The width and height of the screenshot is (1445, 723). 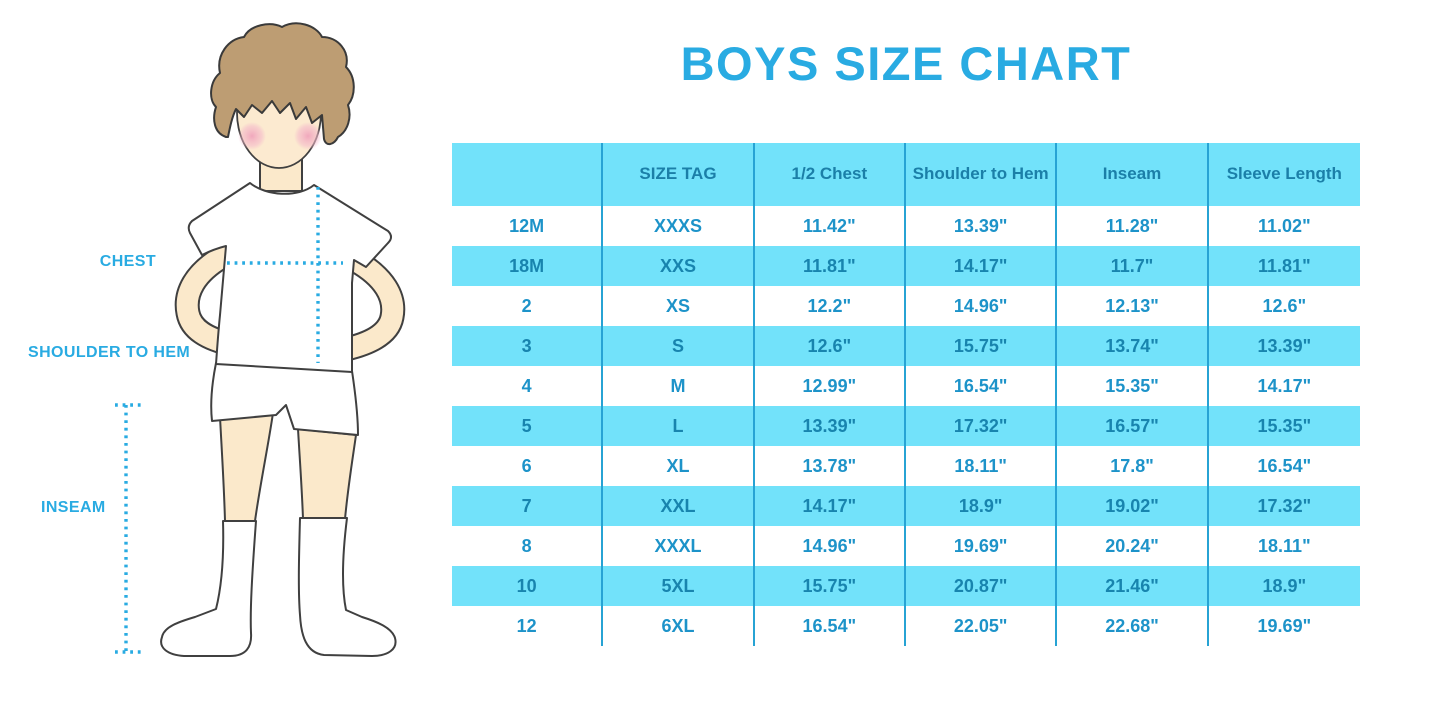 I want to click on table-cell: 11.28", so click(x=1133, y=226).